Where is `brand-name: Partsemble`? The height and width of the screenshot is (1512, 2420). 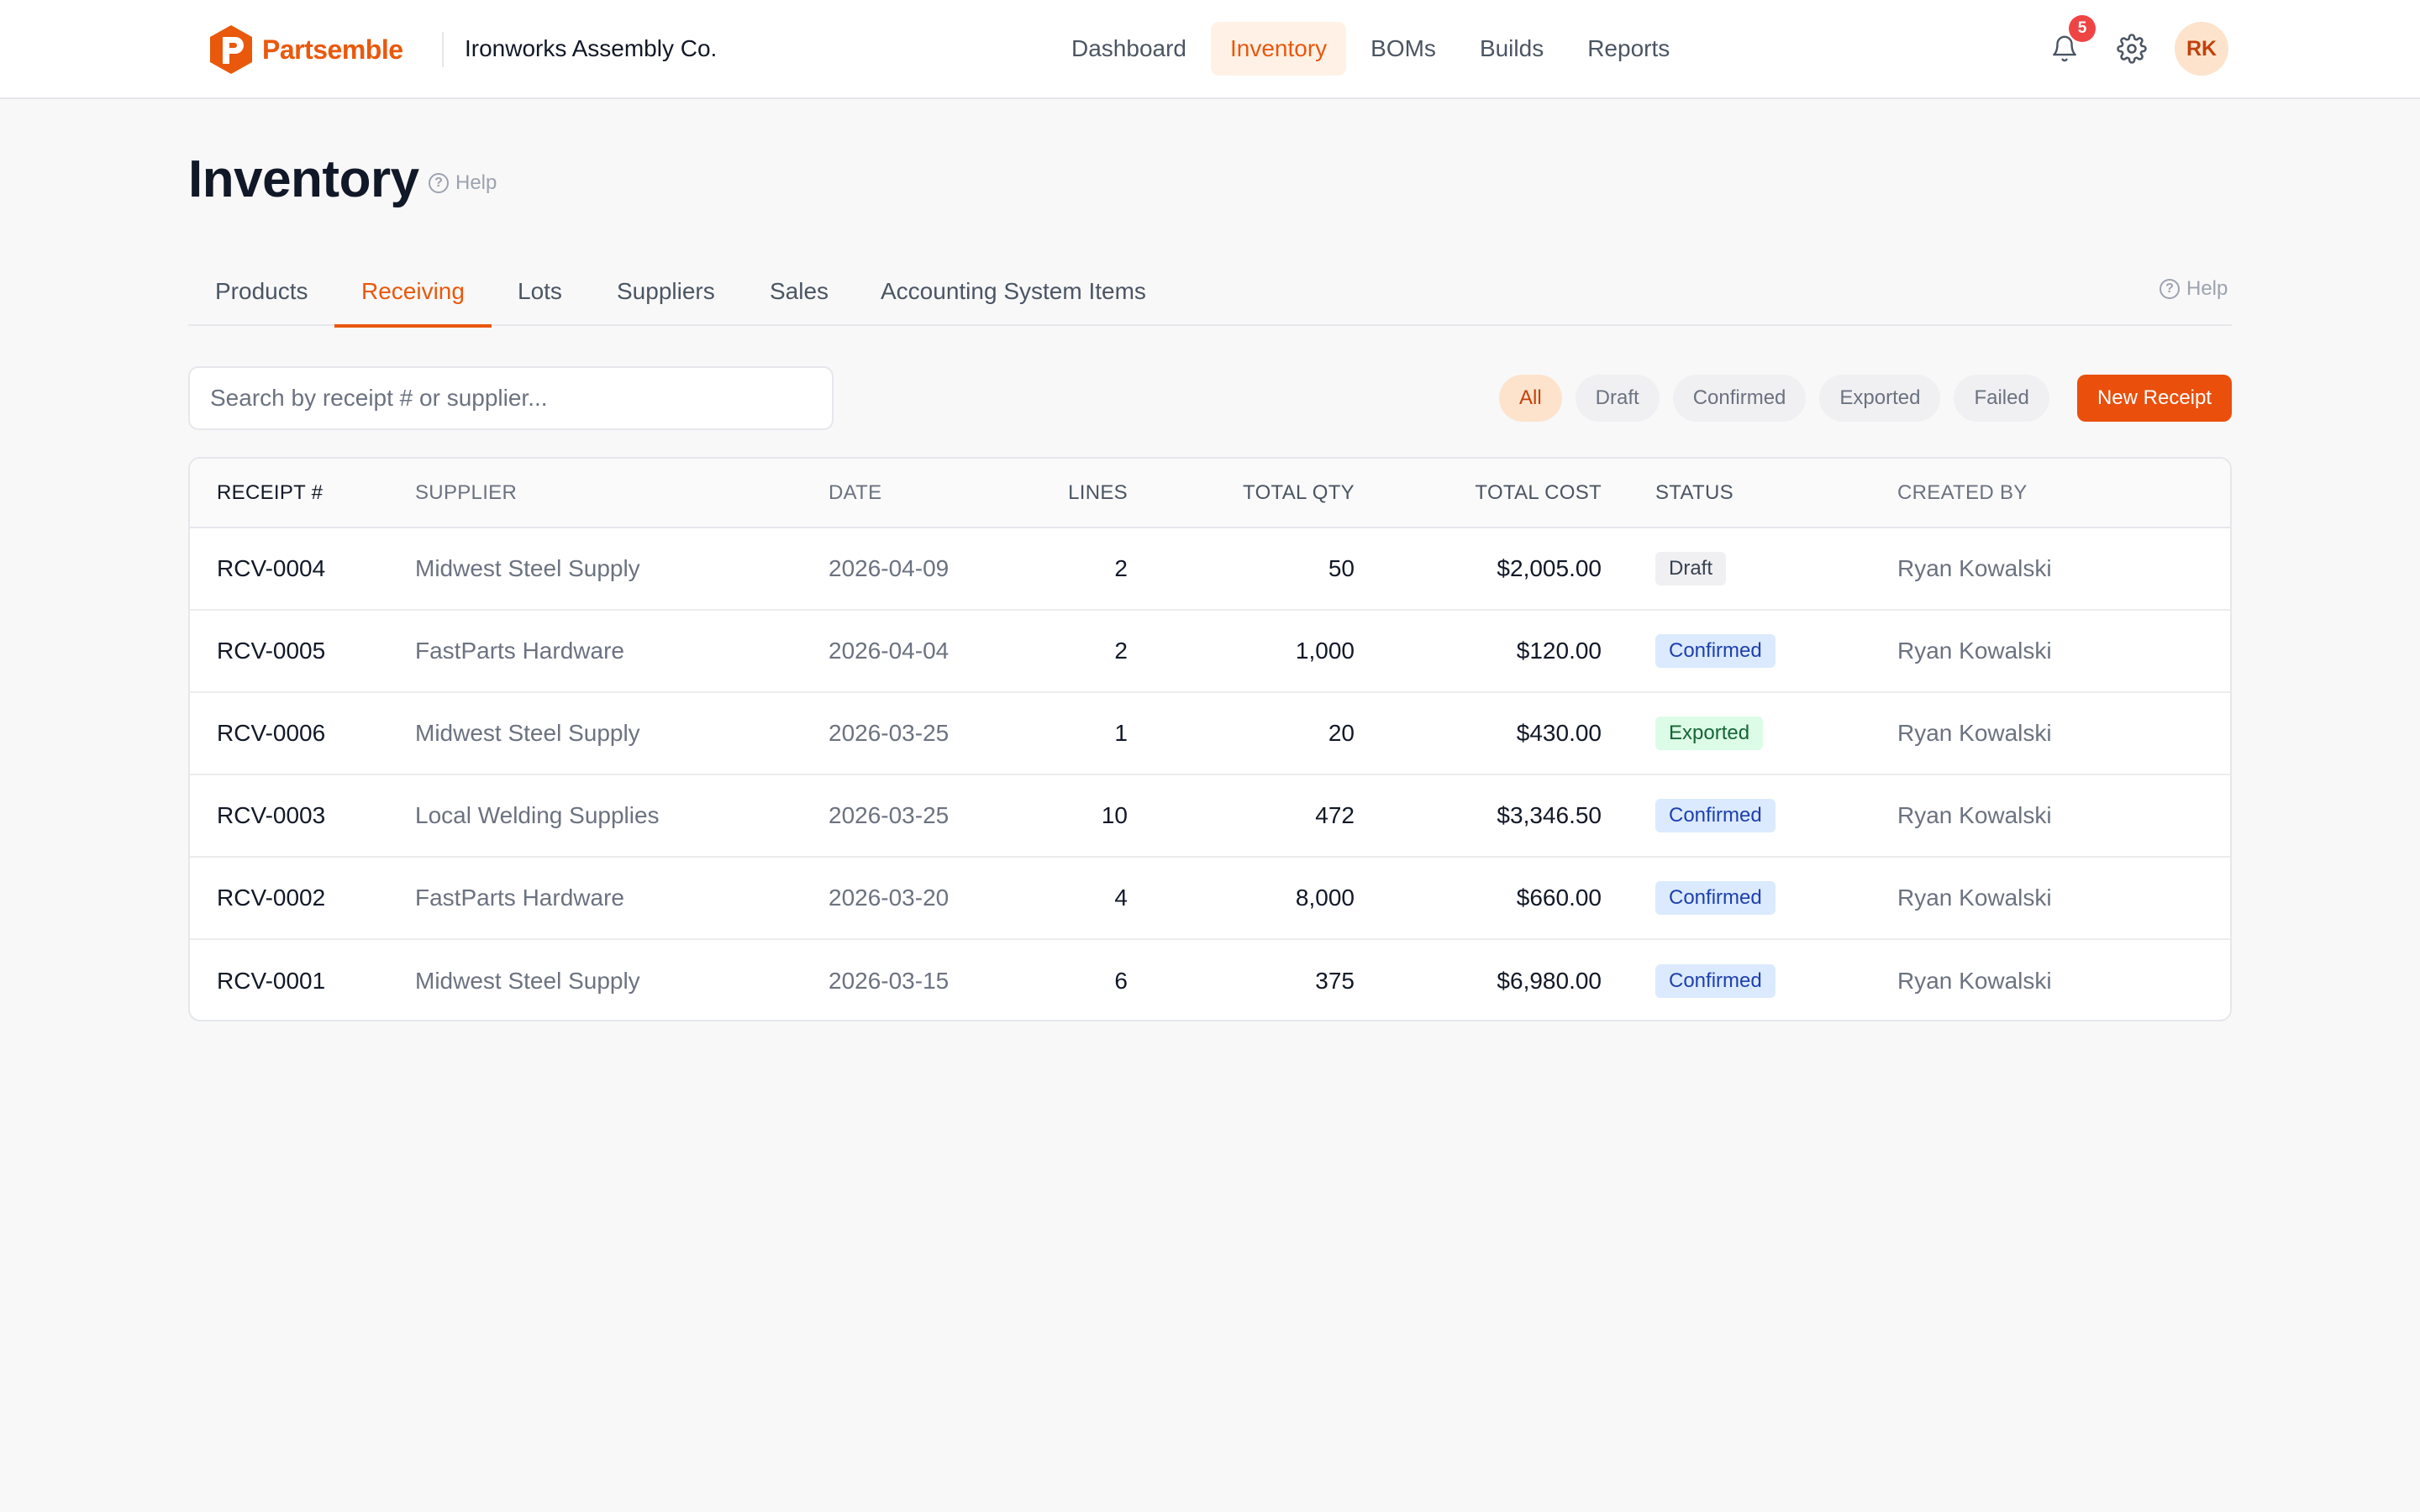 brand-name: Partsemble is located at coordinates (332, 49).